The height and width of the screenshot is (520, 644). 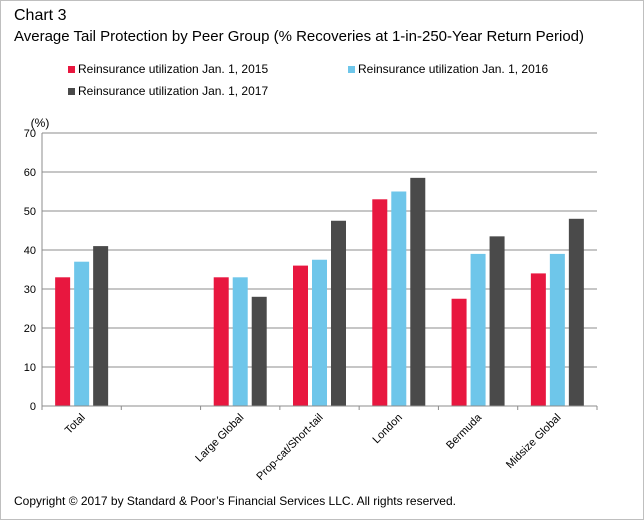 What do you see at coordinates (30, 329) in the screenshot?
I see `y-tick-label: 20` at bounding box center [30, 329].